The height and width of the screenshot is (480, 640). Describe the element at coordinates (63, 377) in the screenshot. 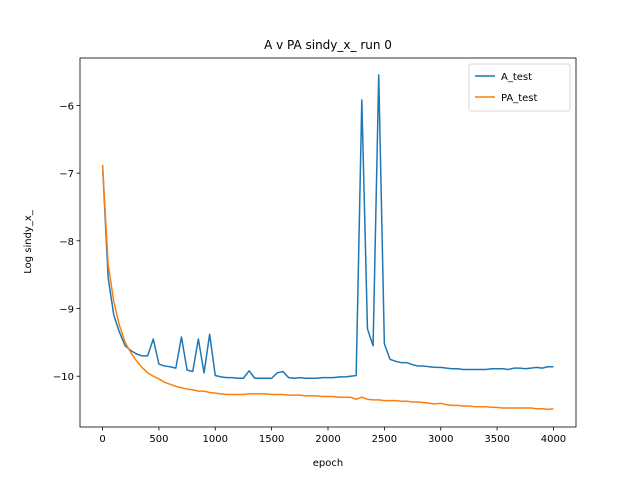

I see `y-tick-label: −10` at that location.